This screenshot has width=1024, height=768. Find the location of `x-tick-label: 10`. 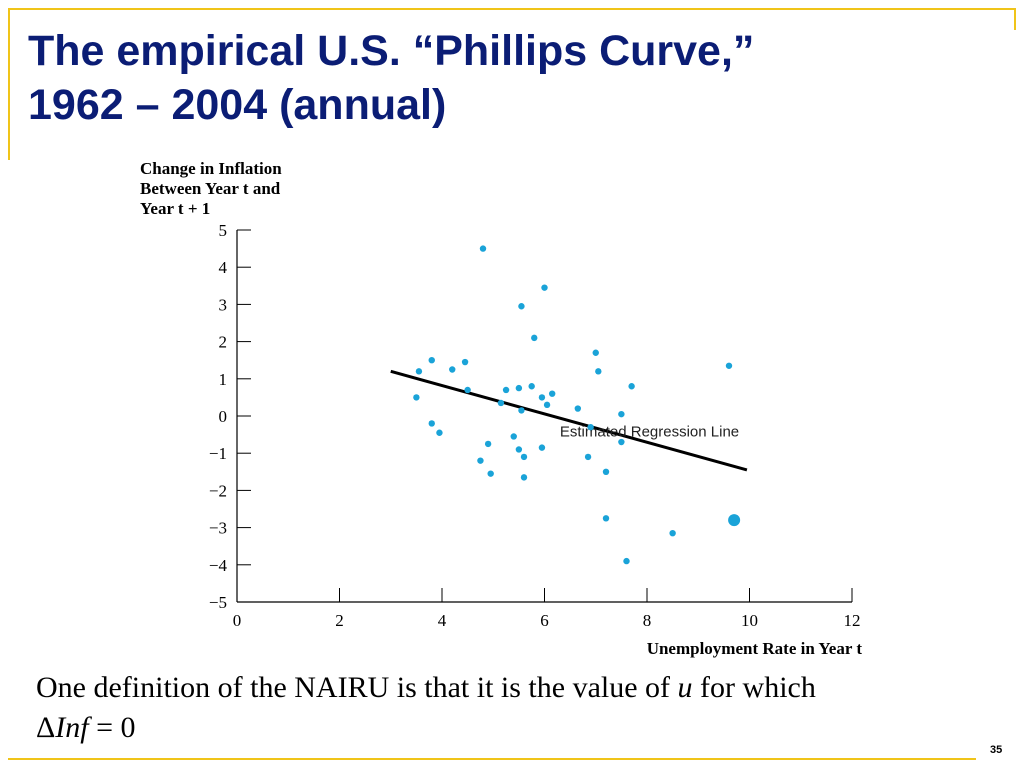

x-tick-label: 10 is located at coordinates (749, 620).